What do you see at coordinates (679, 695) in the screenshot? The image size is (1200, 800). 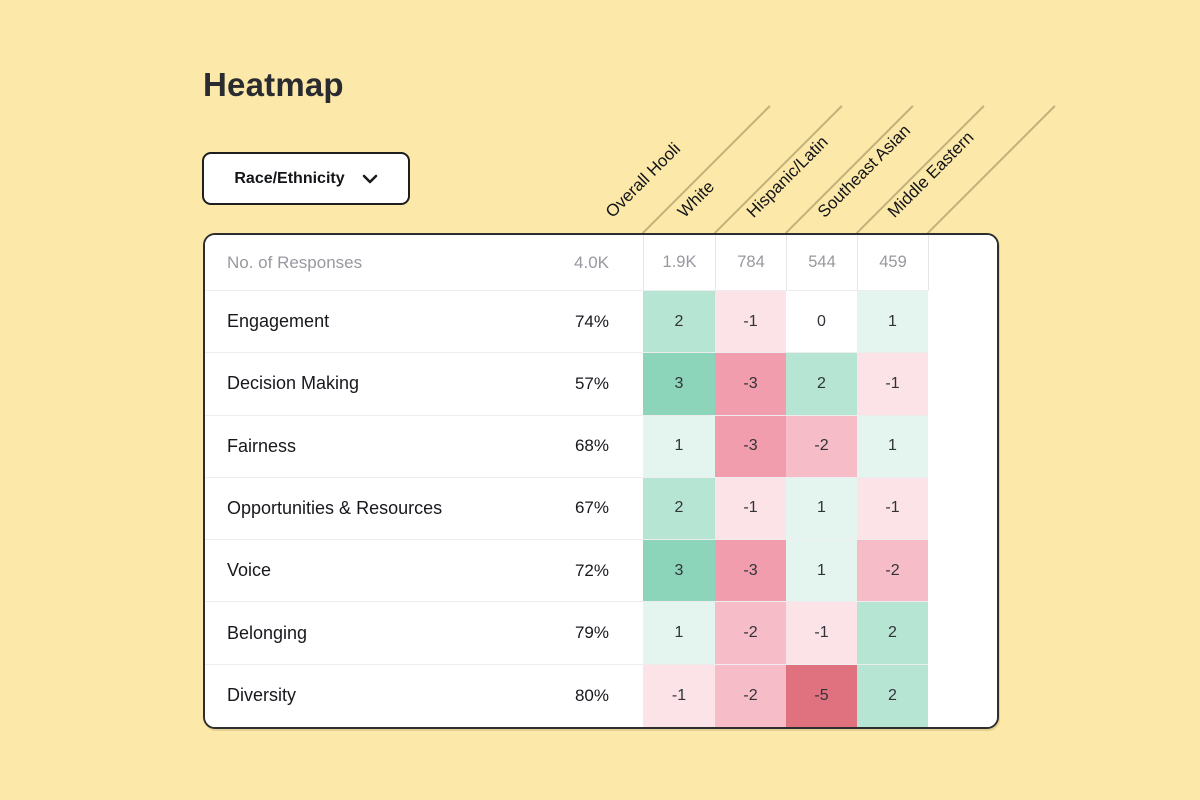 I see `heatmap-cell-white: -1` at bounding box center [679, 695].